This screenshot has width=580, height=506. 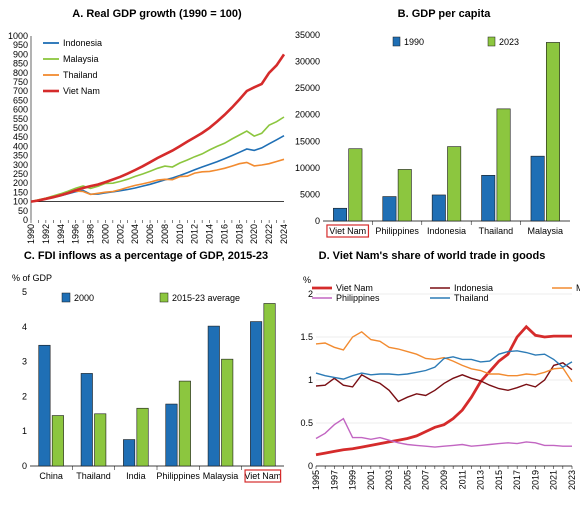 What do you see at coordinates (20, 82) in the screenshot?
I see `y-tick-label: 750` at bounding box center [20, 82].